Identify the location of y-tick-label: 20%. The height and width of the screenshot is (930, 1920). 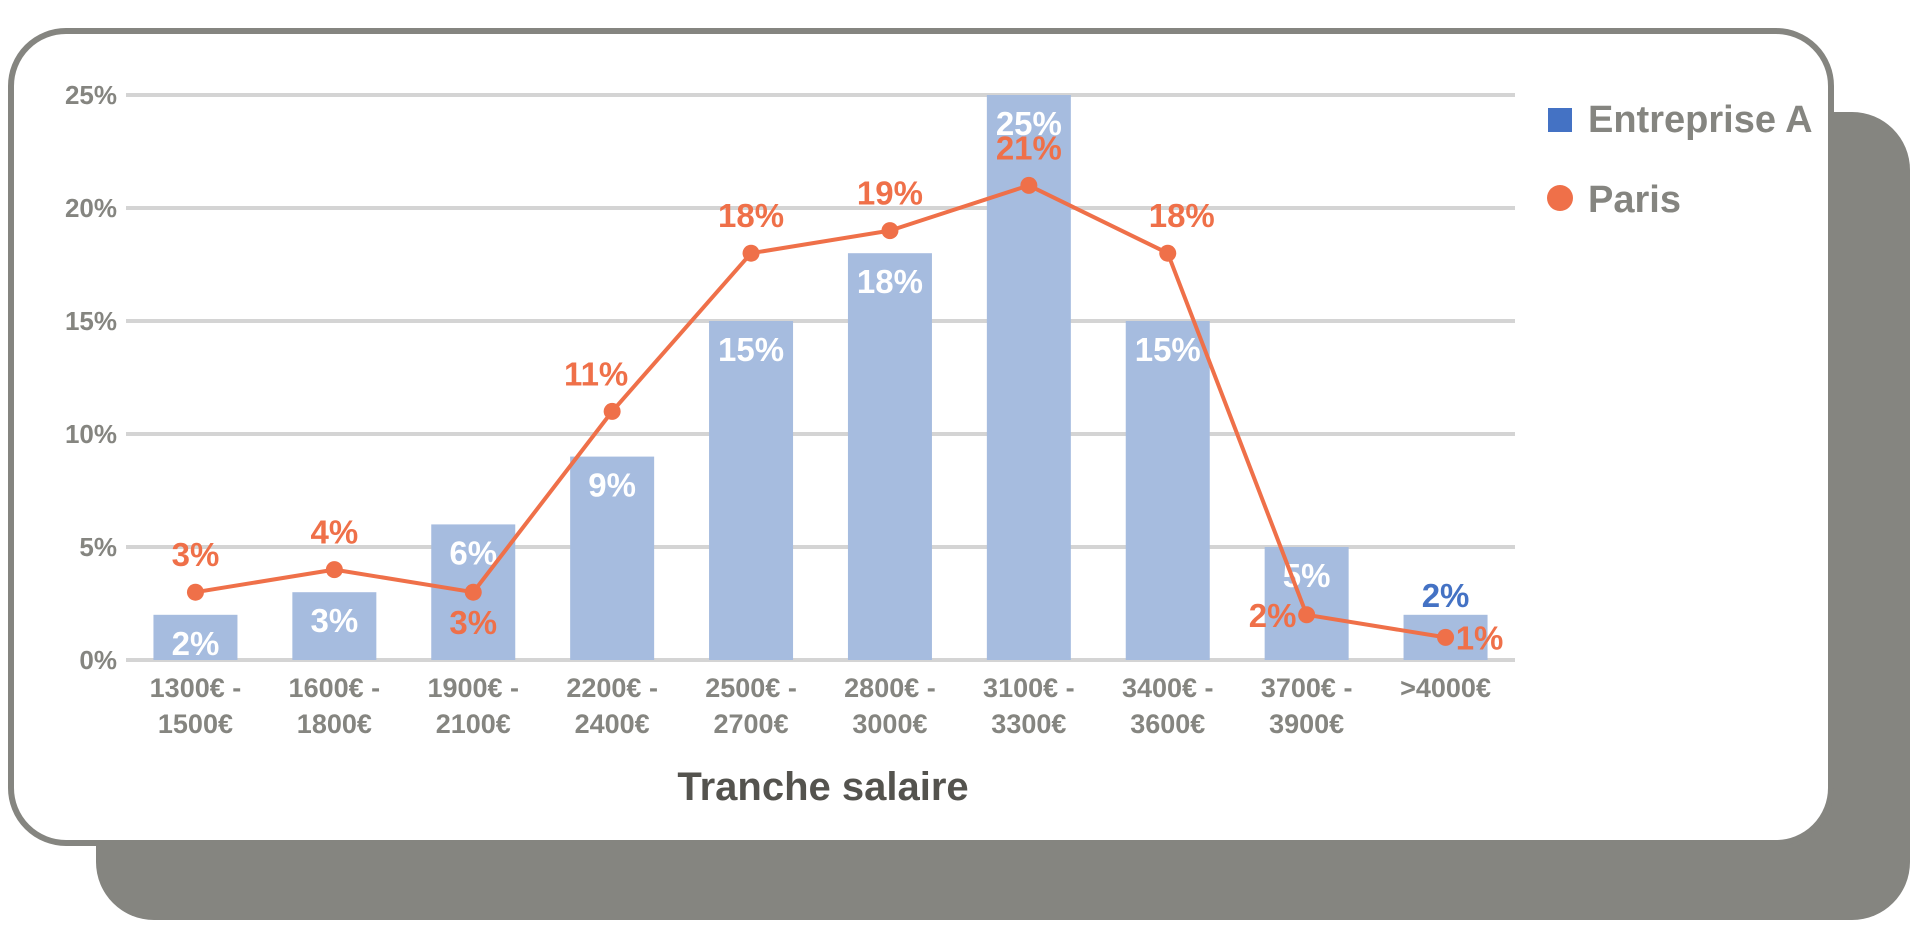
(91, 208).